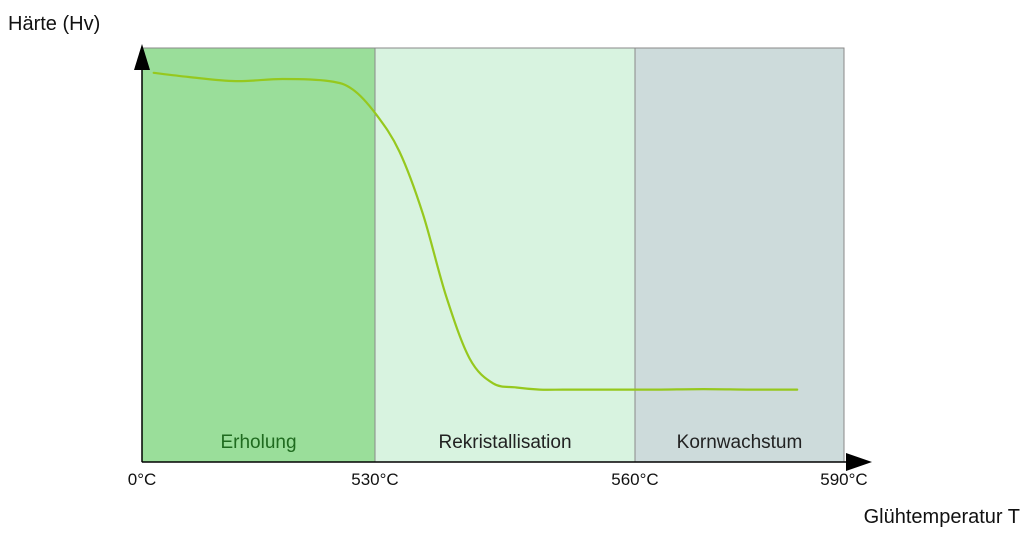 Image resolution: width=1036 pixels, height=542 pixels. Describe the element at coordinates (374, 479) in the screenshot. I see `x-tick-label-1: 530°C` at that location.